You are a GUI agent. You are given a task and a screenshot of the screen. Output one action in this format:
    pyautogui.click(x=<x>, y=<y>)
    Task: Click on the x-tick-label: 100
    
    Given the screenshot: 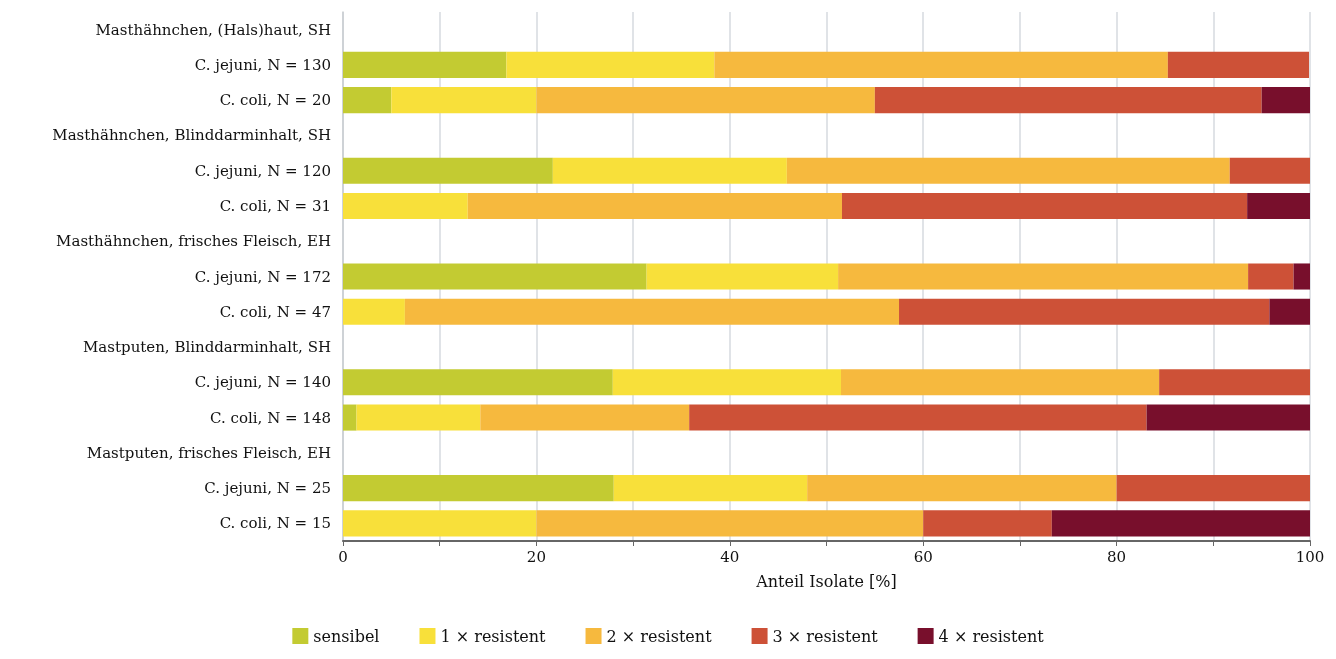 What is the action you would take?
    pyautogui.click(x=1310, y=556)
    